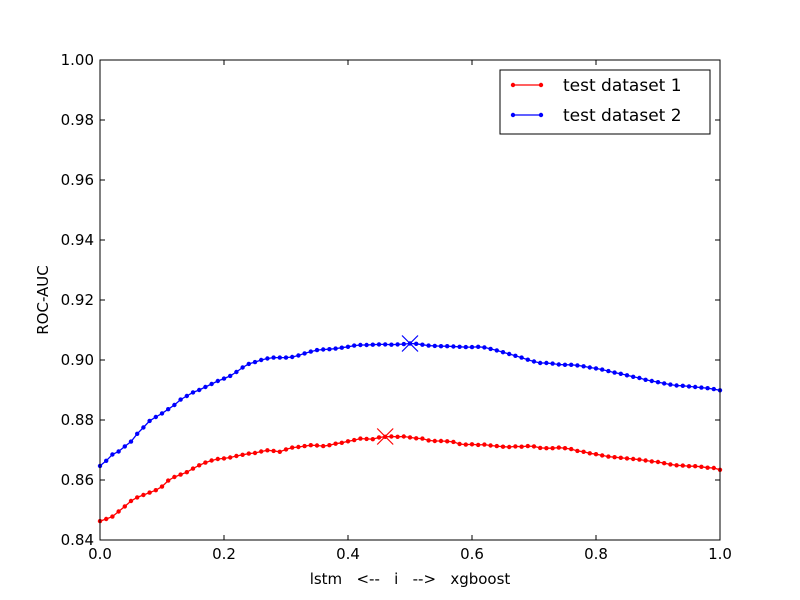  What do you see at coordinates (596, 116) in the screenshot?
I see `legend-item-dataset-2: test dataset 2` at bounding box center [596, 116].